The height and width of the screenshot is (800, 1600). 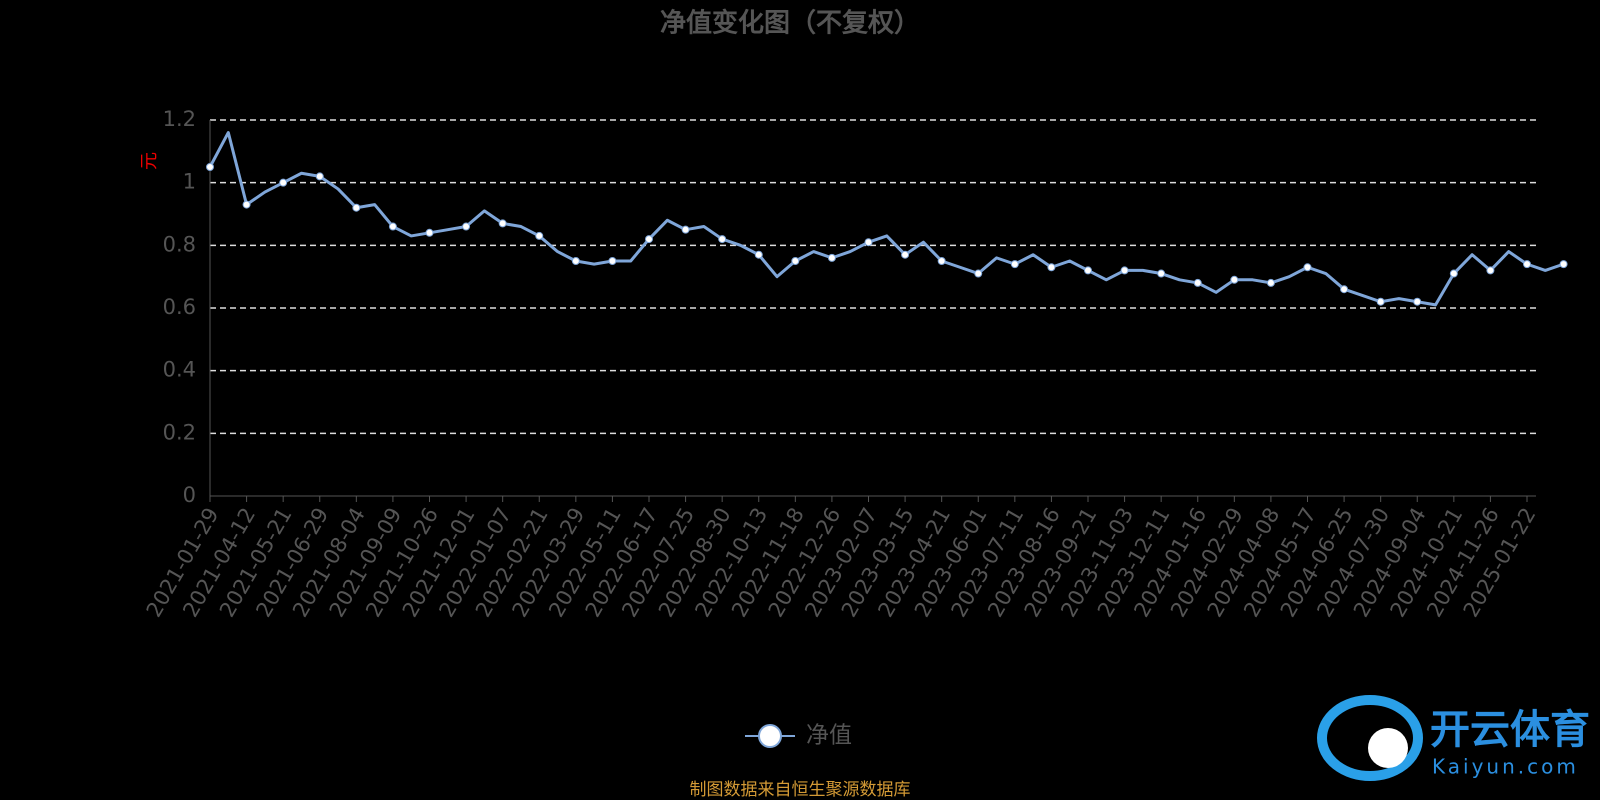 I want to click on y-tick-label: 0.2, so click(x=179, y=432).